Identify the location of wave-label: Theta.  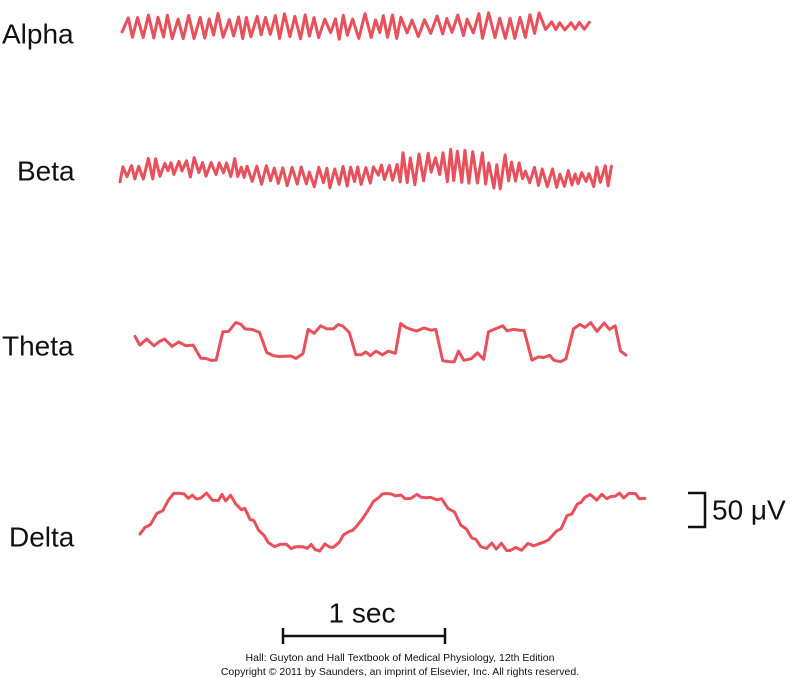
(38, 345).